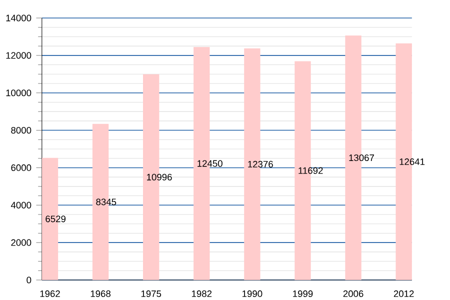 This screenshot has height=300, width=450. I want to click on data-label: 12641, so click(412, 162).